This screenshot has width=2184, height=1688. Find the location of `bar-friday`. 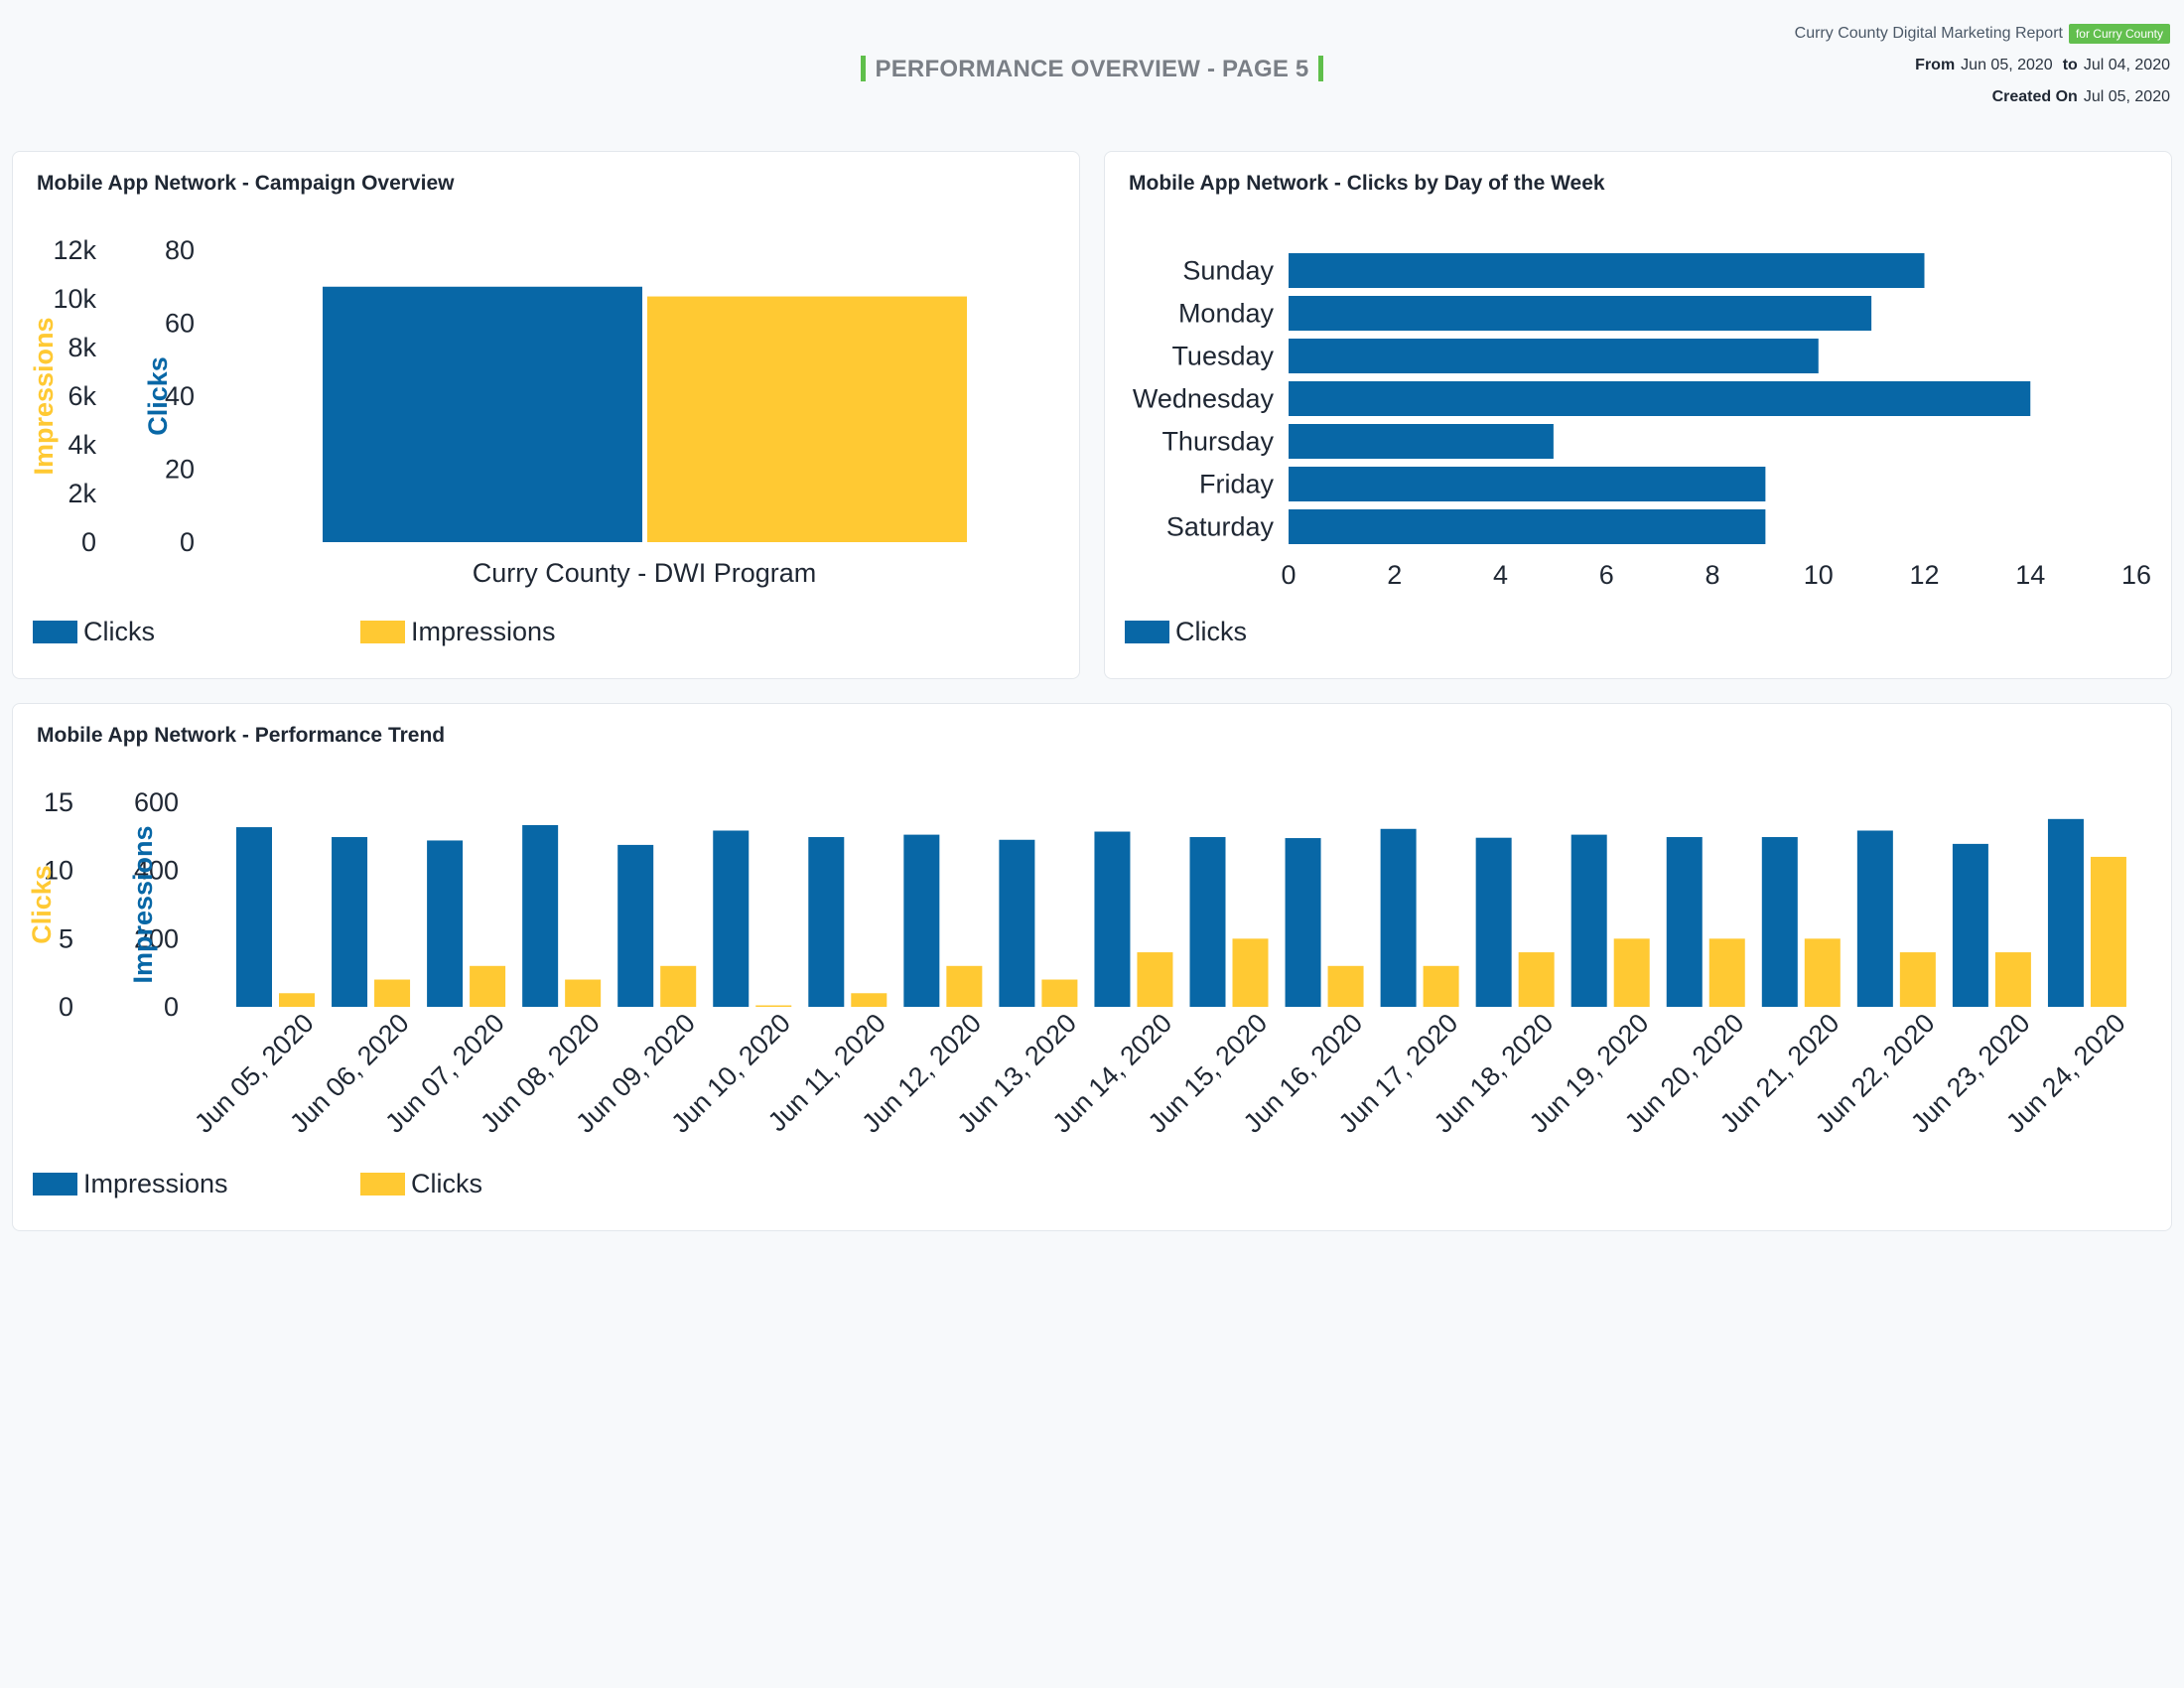

bar-friday is located at coordinates (1527, 484).